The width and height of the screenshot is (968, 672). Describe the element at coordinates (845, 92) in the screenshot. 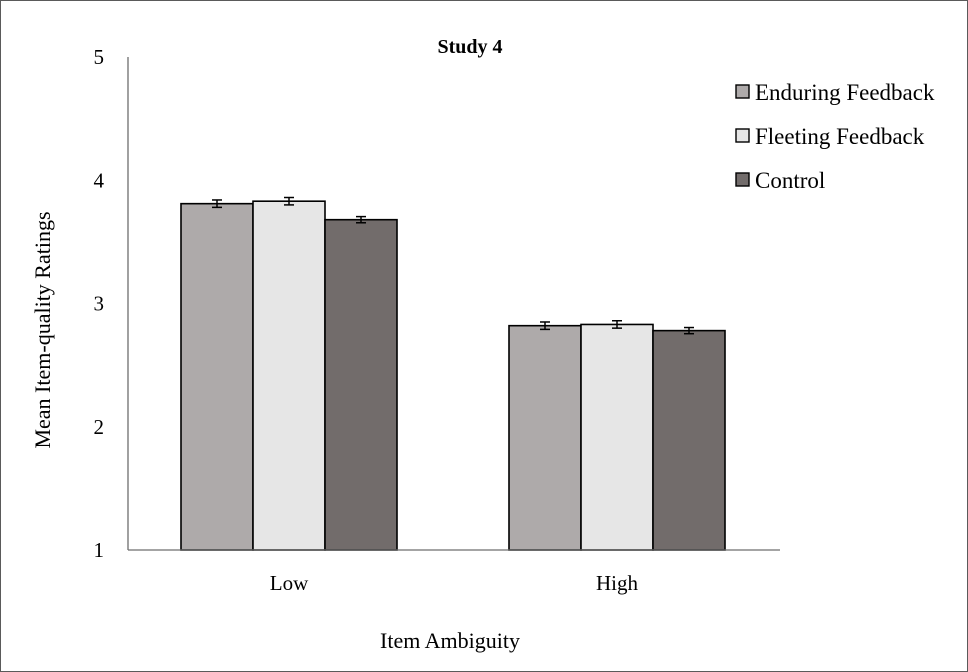

I see `legend-label-1: Enduring Feedback` at that location.